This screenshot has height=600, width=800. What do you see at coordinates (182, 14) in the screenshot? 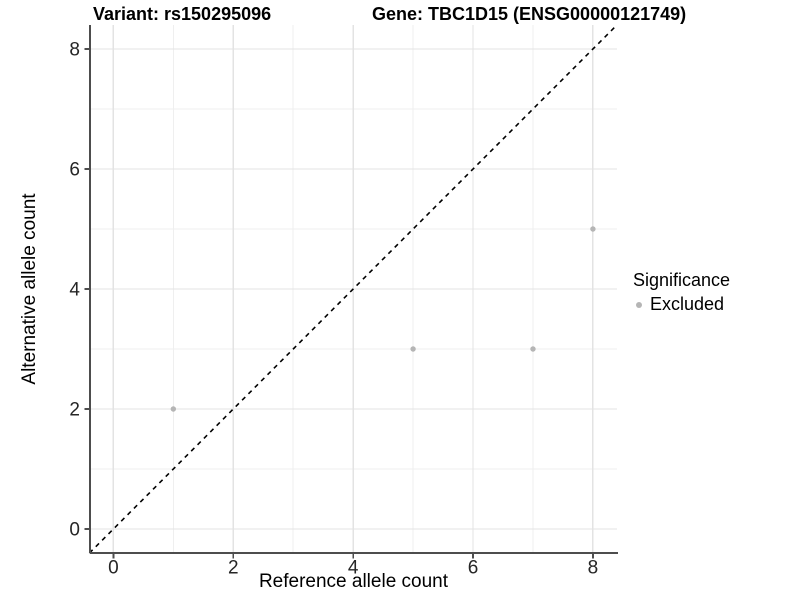
I see `plot-title-variant: Variant: rs150295096` at bounding box center [182, 14].